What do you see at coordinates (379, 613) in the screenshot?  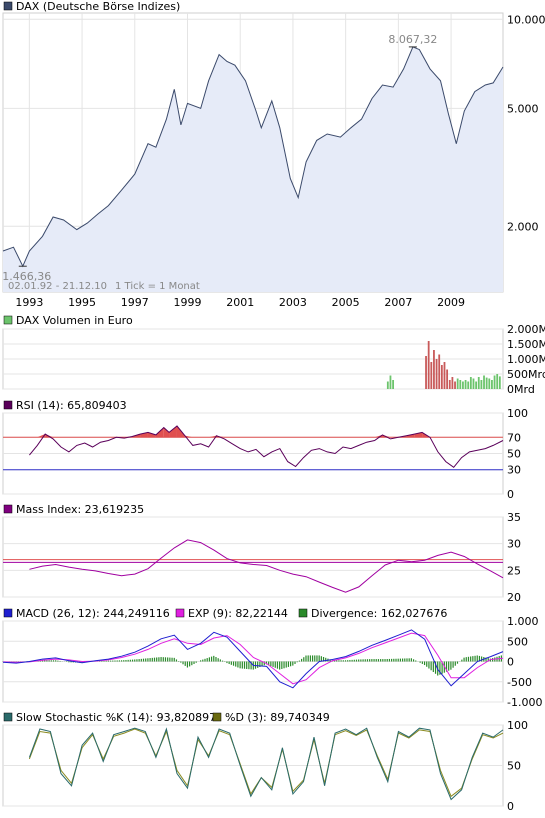 I see `divergence-legend: Divergence: 162,027676` at bounding box center [379, 613].